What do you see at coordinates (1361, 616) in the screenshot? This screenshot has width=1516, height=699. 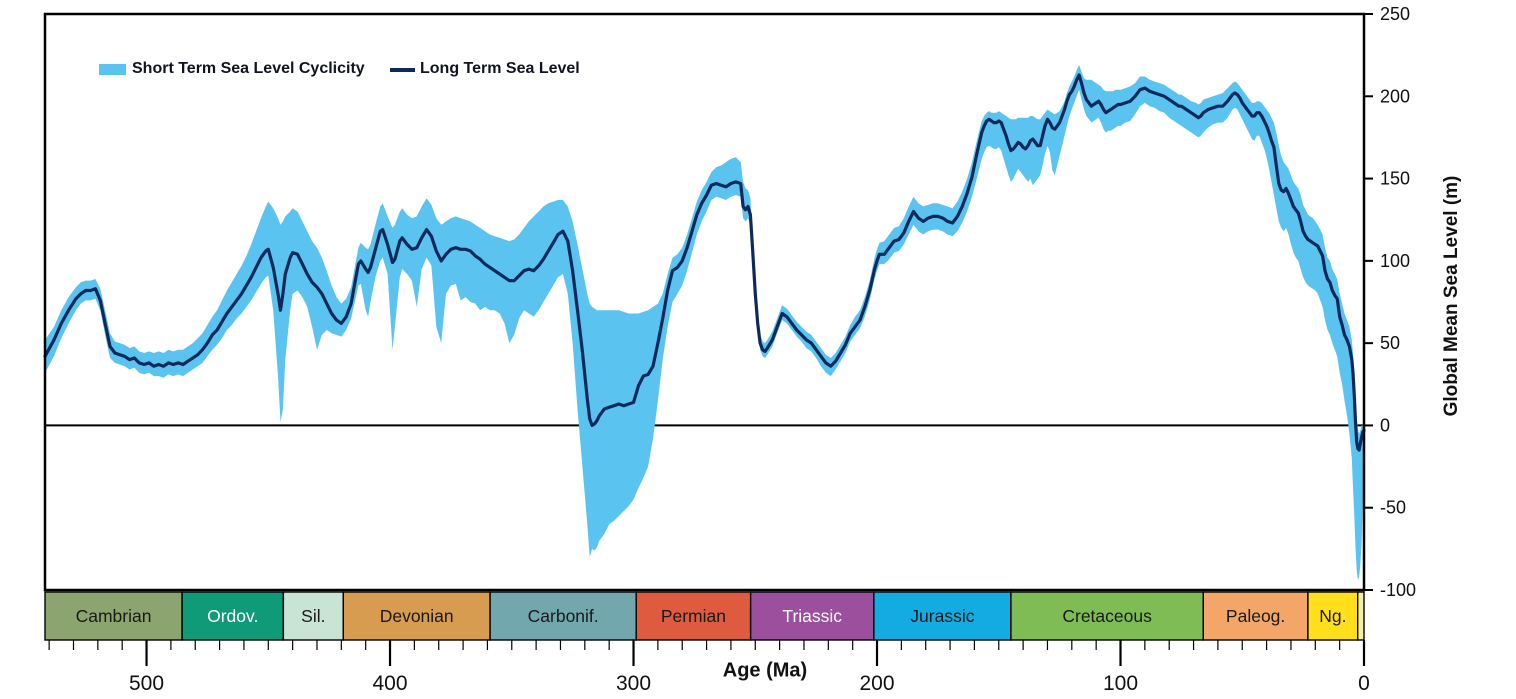 I see `period-band-quaternary` at bounding box center [1361, 616].